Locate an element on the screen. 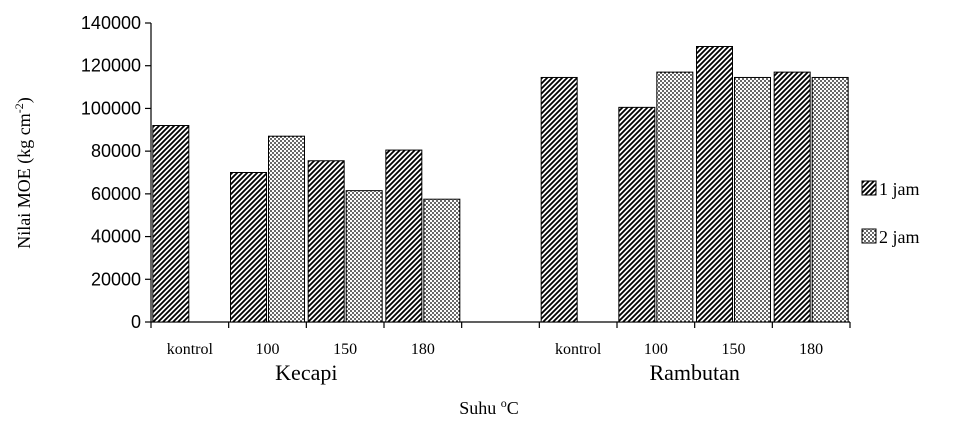 The height and width of the screenshot is (423, 971). y-tick-label: 0 is located at coordinates (136, 322).